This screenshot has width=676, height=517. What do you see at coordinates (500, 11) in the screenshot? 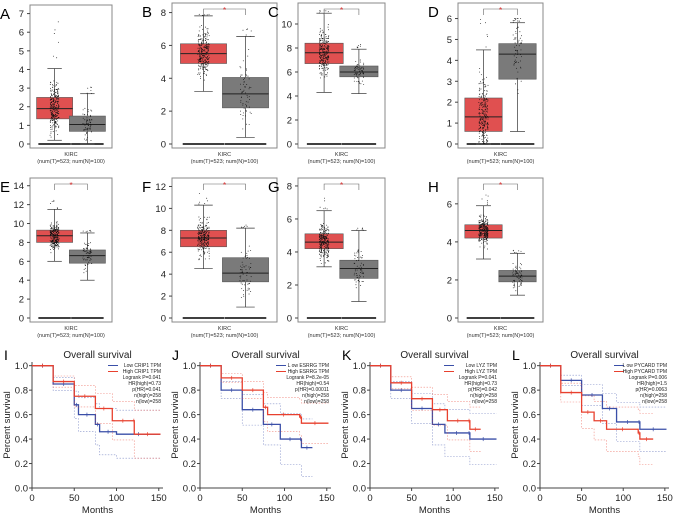
I see `significance-bracket` at bounding box center [500, 11].